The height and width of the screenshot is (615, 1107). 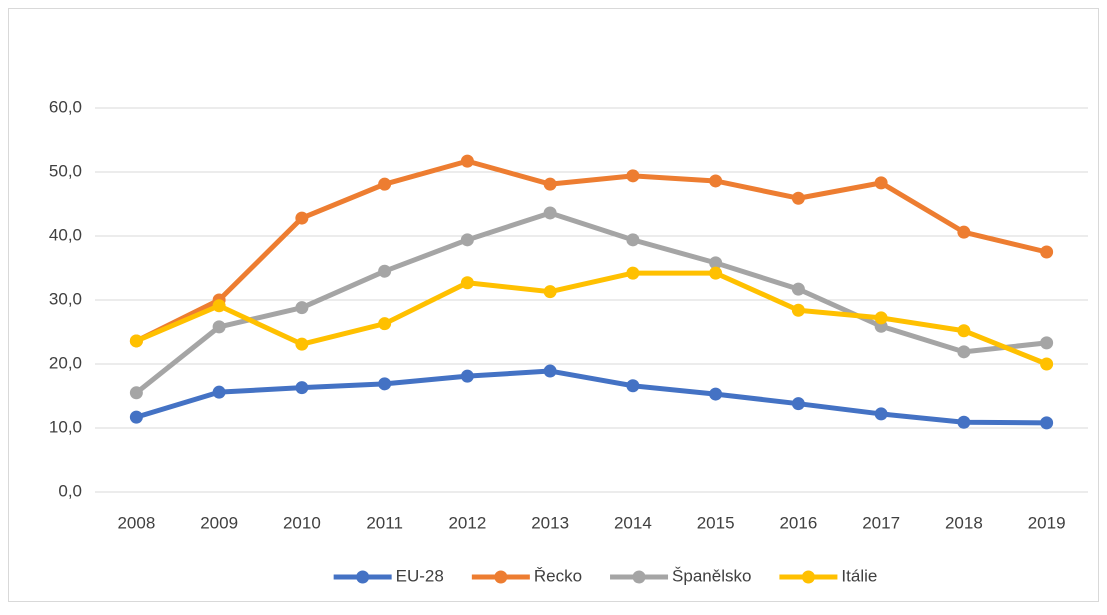 What do you see at coordinates (964, 522) in the screenshot?
I see `x-tick-label: 2018` at bounding box center [964, 522].